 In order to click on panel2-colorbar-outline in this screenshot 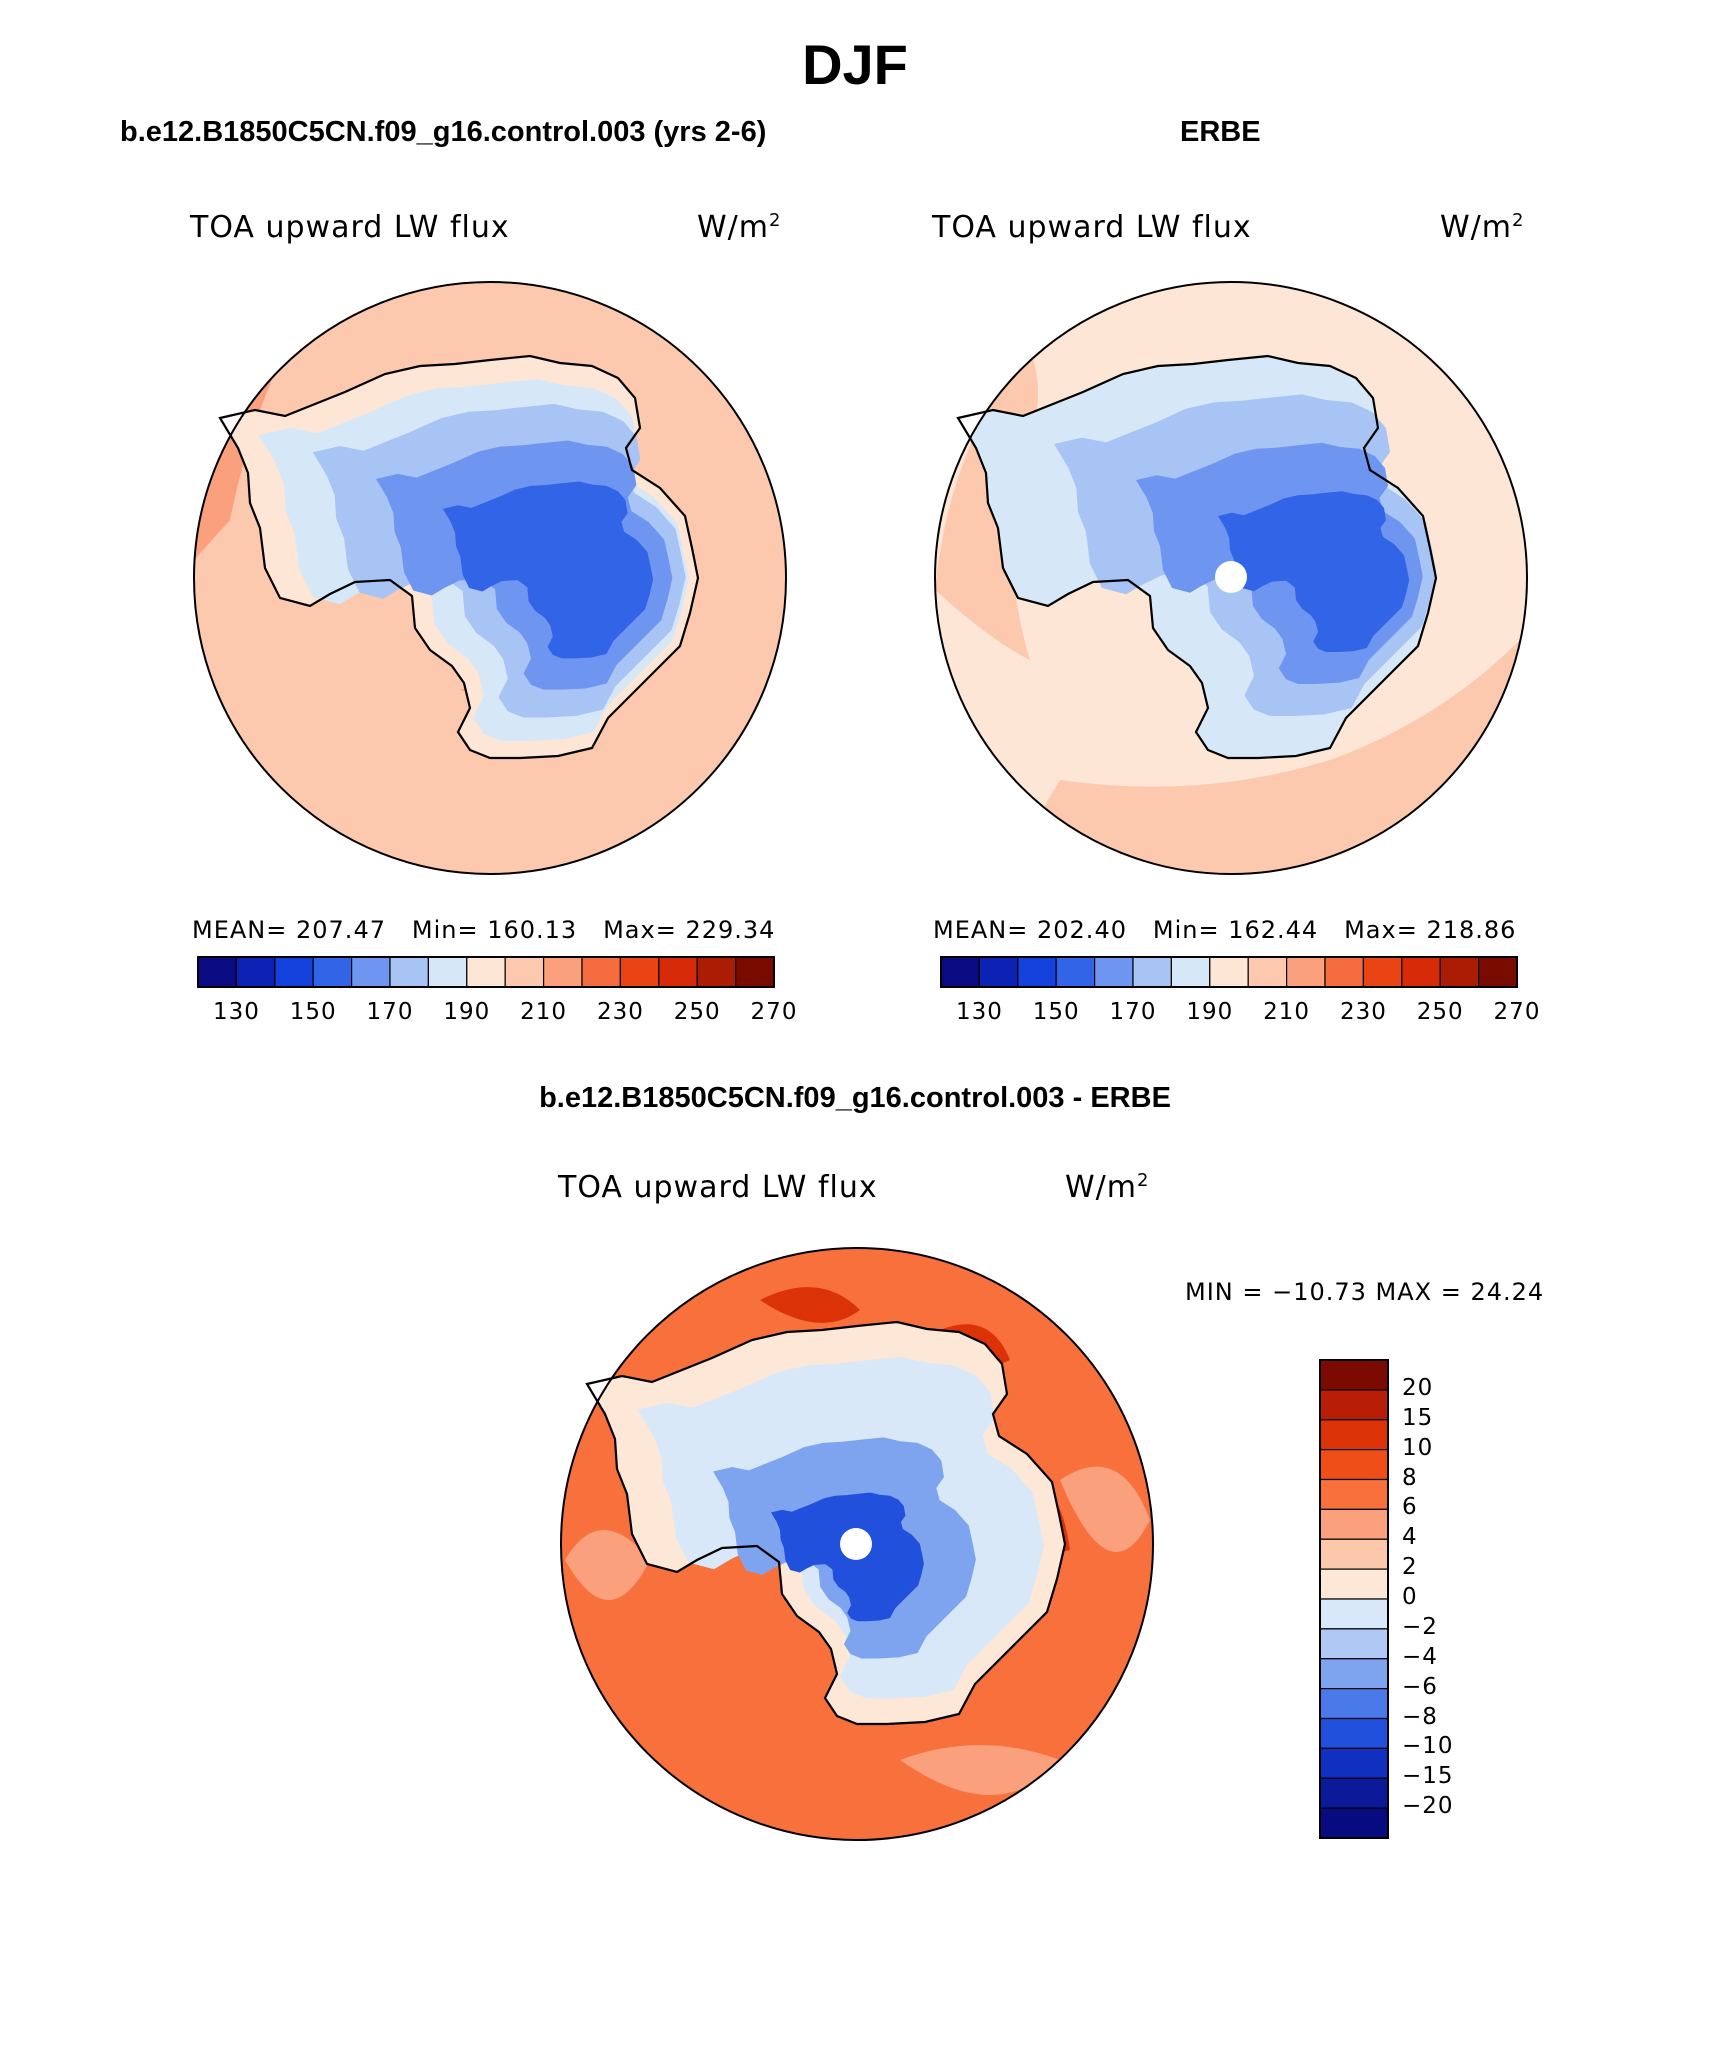, I will do `click(1229, 972)`.